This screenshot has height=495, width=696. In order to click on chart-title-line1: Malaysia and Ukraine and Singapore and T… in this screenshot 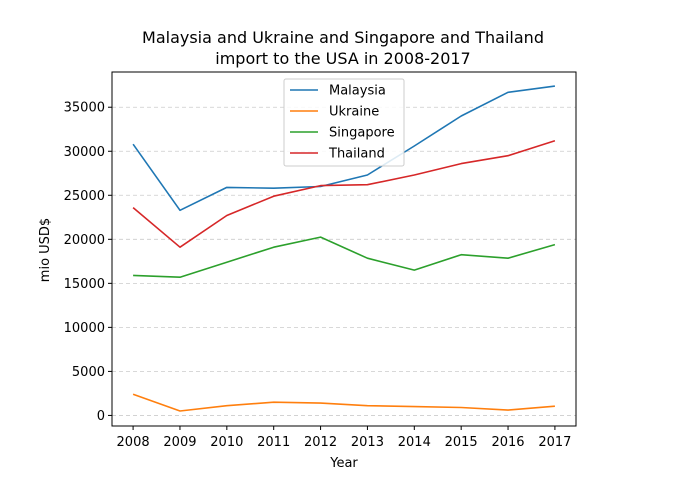, I will do `click(343, 37)`.